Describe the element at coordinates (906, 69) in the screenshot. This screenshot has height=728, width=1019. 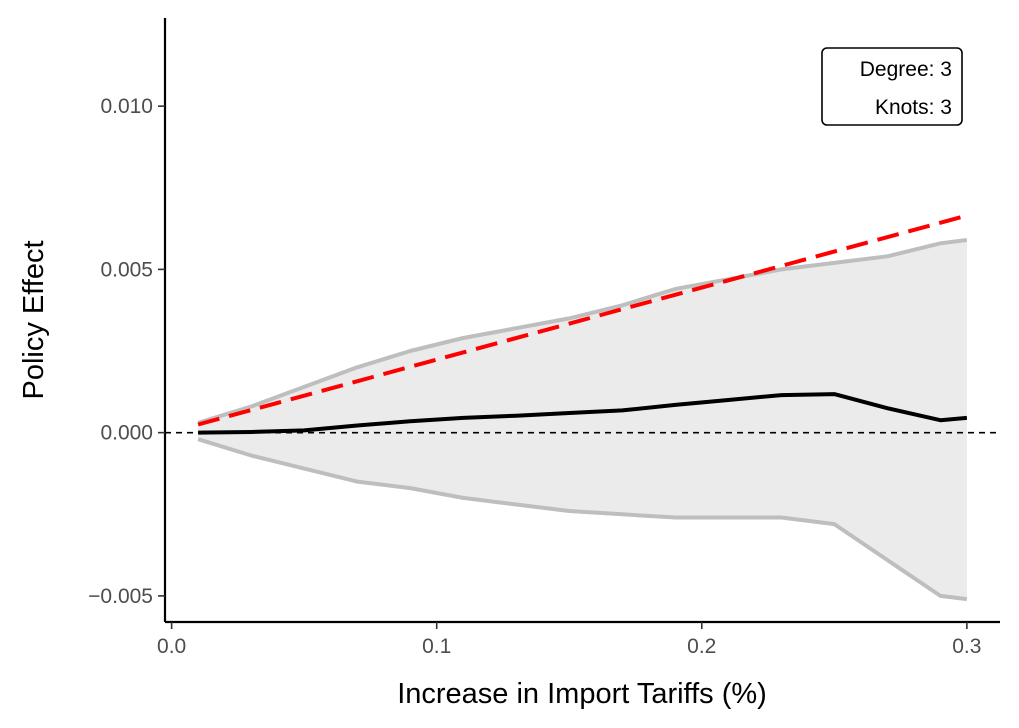
I see `legend-degree: Degree: 3` at that location.